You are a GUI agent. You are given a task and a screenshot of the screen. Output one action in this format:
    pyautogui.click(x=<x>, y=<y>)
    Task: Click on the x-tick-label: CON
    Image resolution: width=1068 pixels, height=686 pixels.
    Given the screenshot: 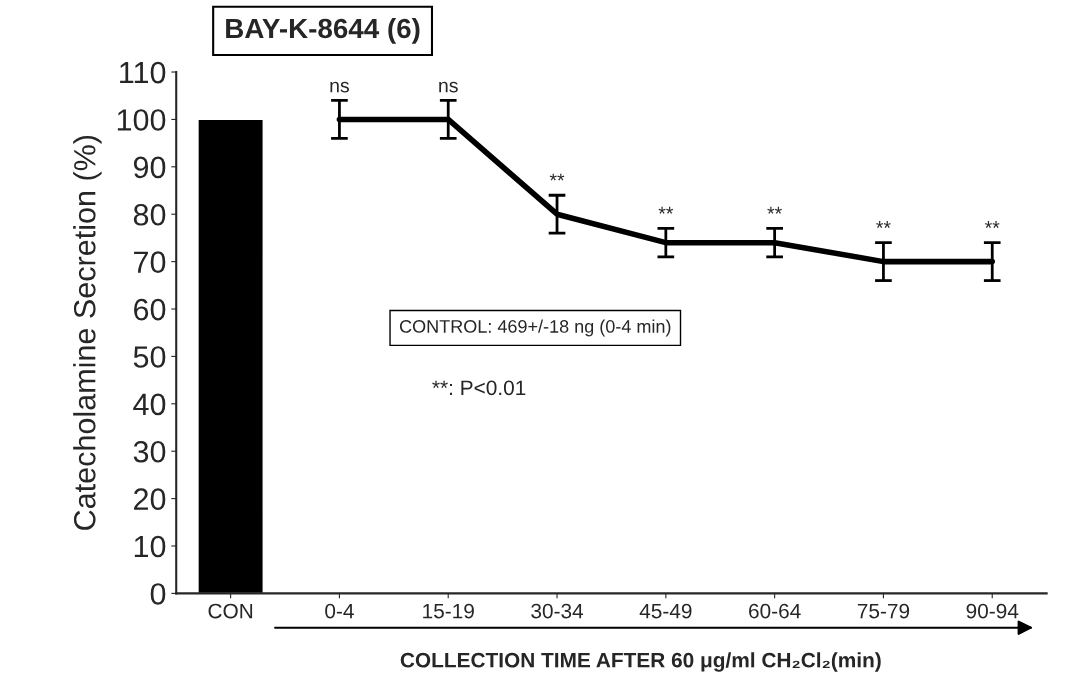 What is the action you would take?
    pyautogui.click(x=230, y=611)
    